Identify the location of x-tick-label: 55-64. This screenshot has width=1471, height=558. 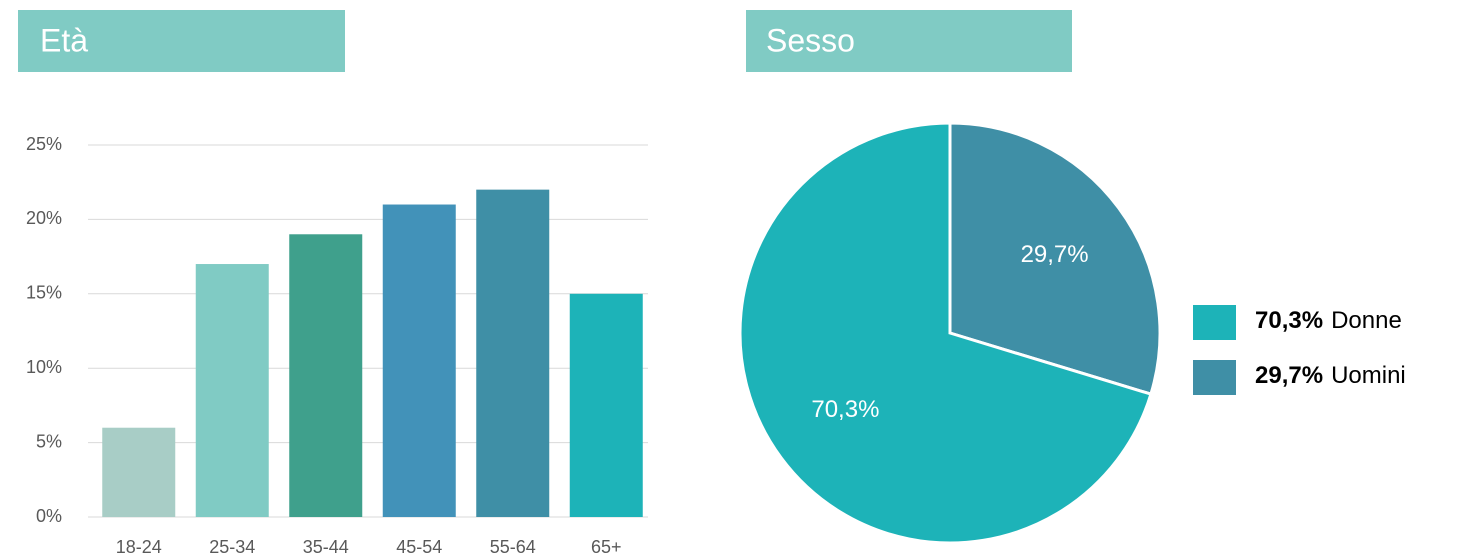
(513, 547).